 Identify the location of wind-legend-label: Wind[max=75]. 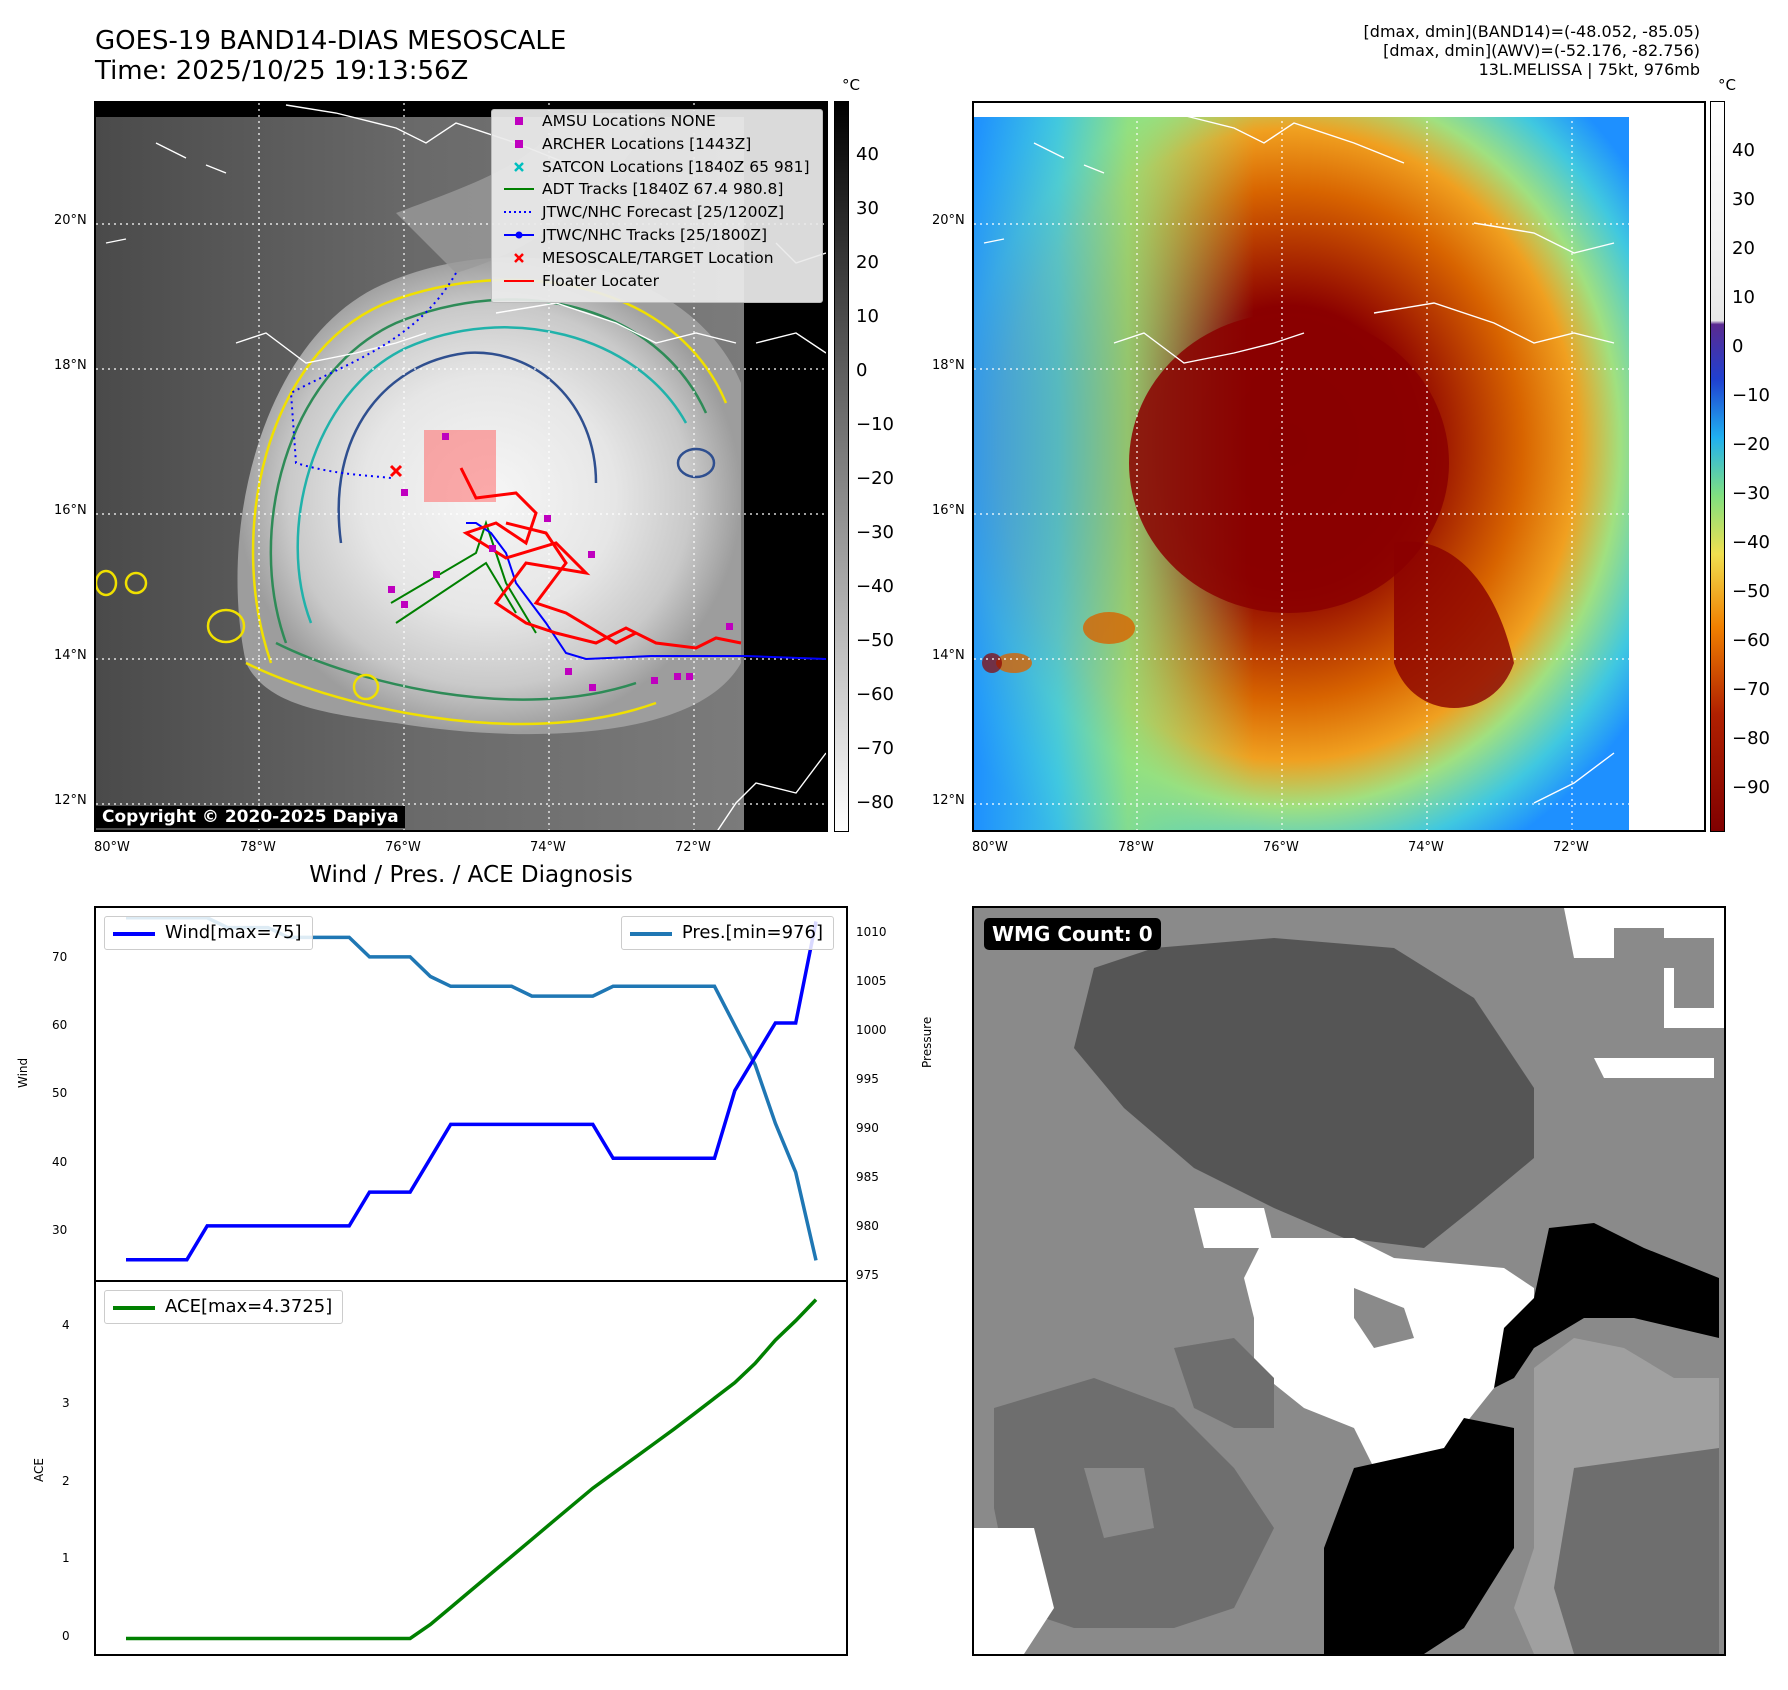
(233, 932).